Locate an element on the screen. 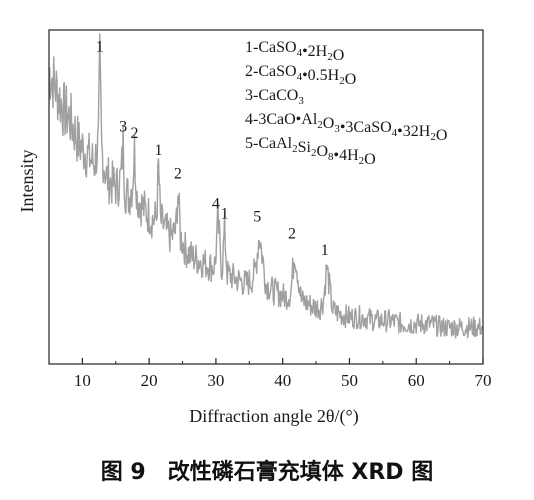 The image size is (534, 500). x-tick-label-60: 60 is located at coordinates (416, 380).